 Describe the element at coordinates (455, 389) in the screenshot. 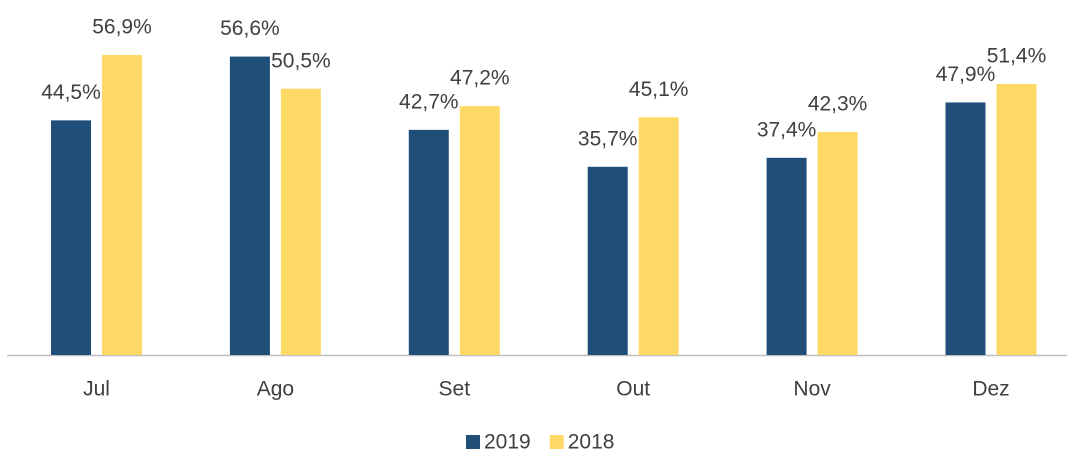

I see `x-tick-label: Set` at that location.